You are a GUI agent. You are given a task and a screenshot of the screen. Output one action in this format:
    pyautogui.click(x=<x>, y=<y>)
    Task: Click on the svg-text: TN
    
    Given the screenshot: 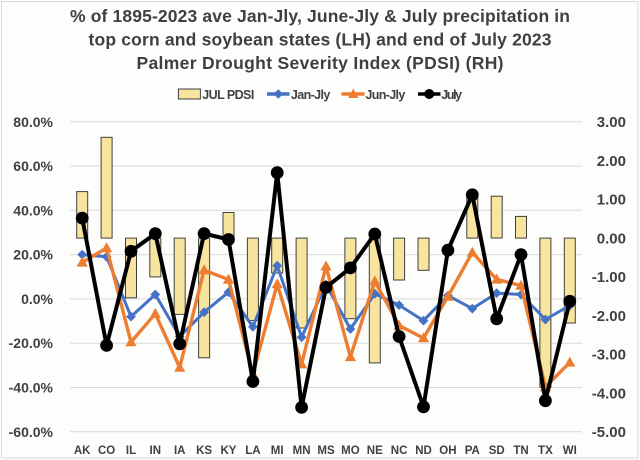 What is the action you would take?
    pyautogui.click(x=520, y=451)
    